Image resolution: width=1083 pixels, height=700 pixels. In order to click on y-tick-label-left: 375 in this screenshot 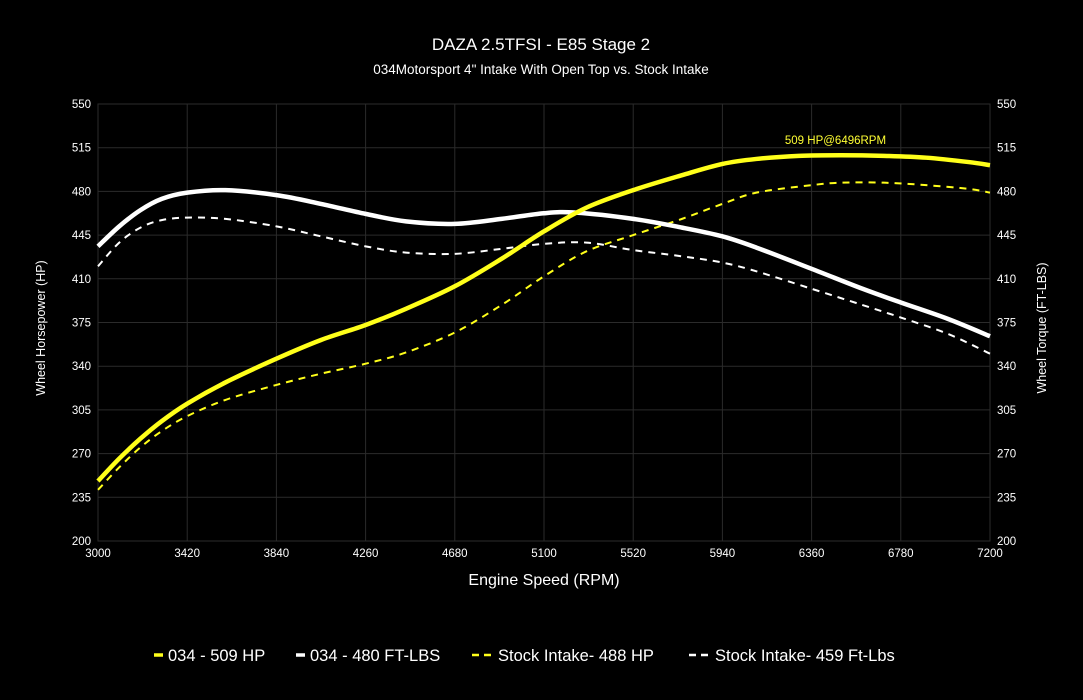, I will do `click(81, 324)`.